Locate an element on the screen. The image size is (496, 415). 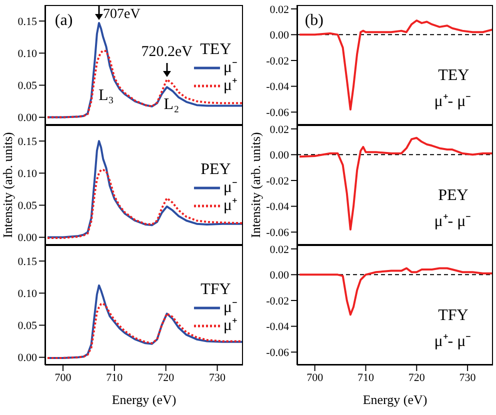
annotation: L₃ is located at coordinates (106, 95).